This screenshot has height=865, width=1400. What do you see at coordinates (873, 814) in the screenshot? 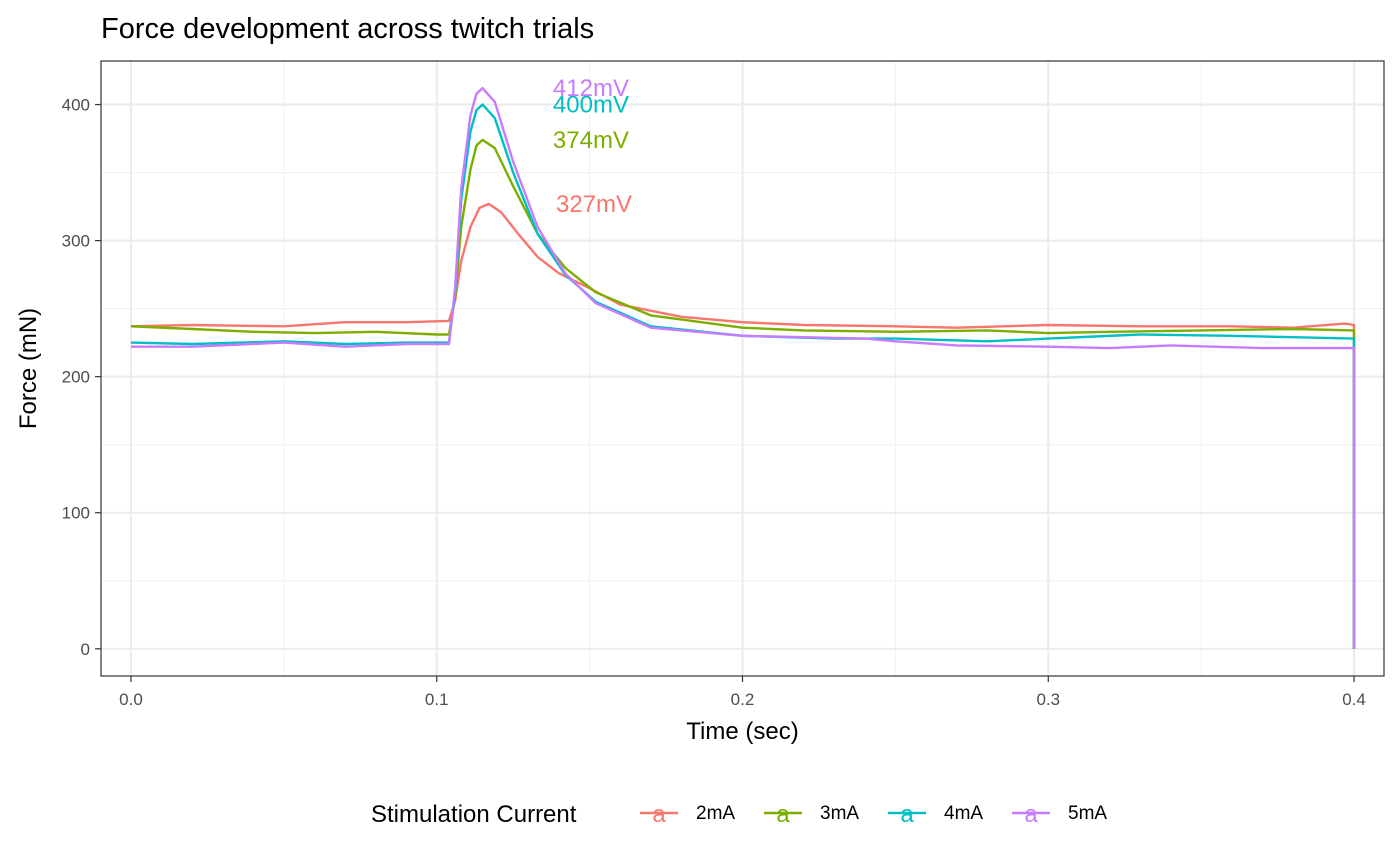
I see `legend-items: a 2mA a 3mA a 4mA a 5mA` at bounding box center [873, 814].